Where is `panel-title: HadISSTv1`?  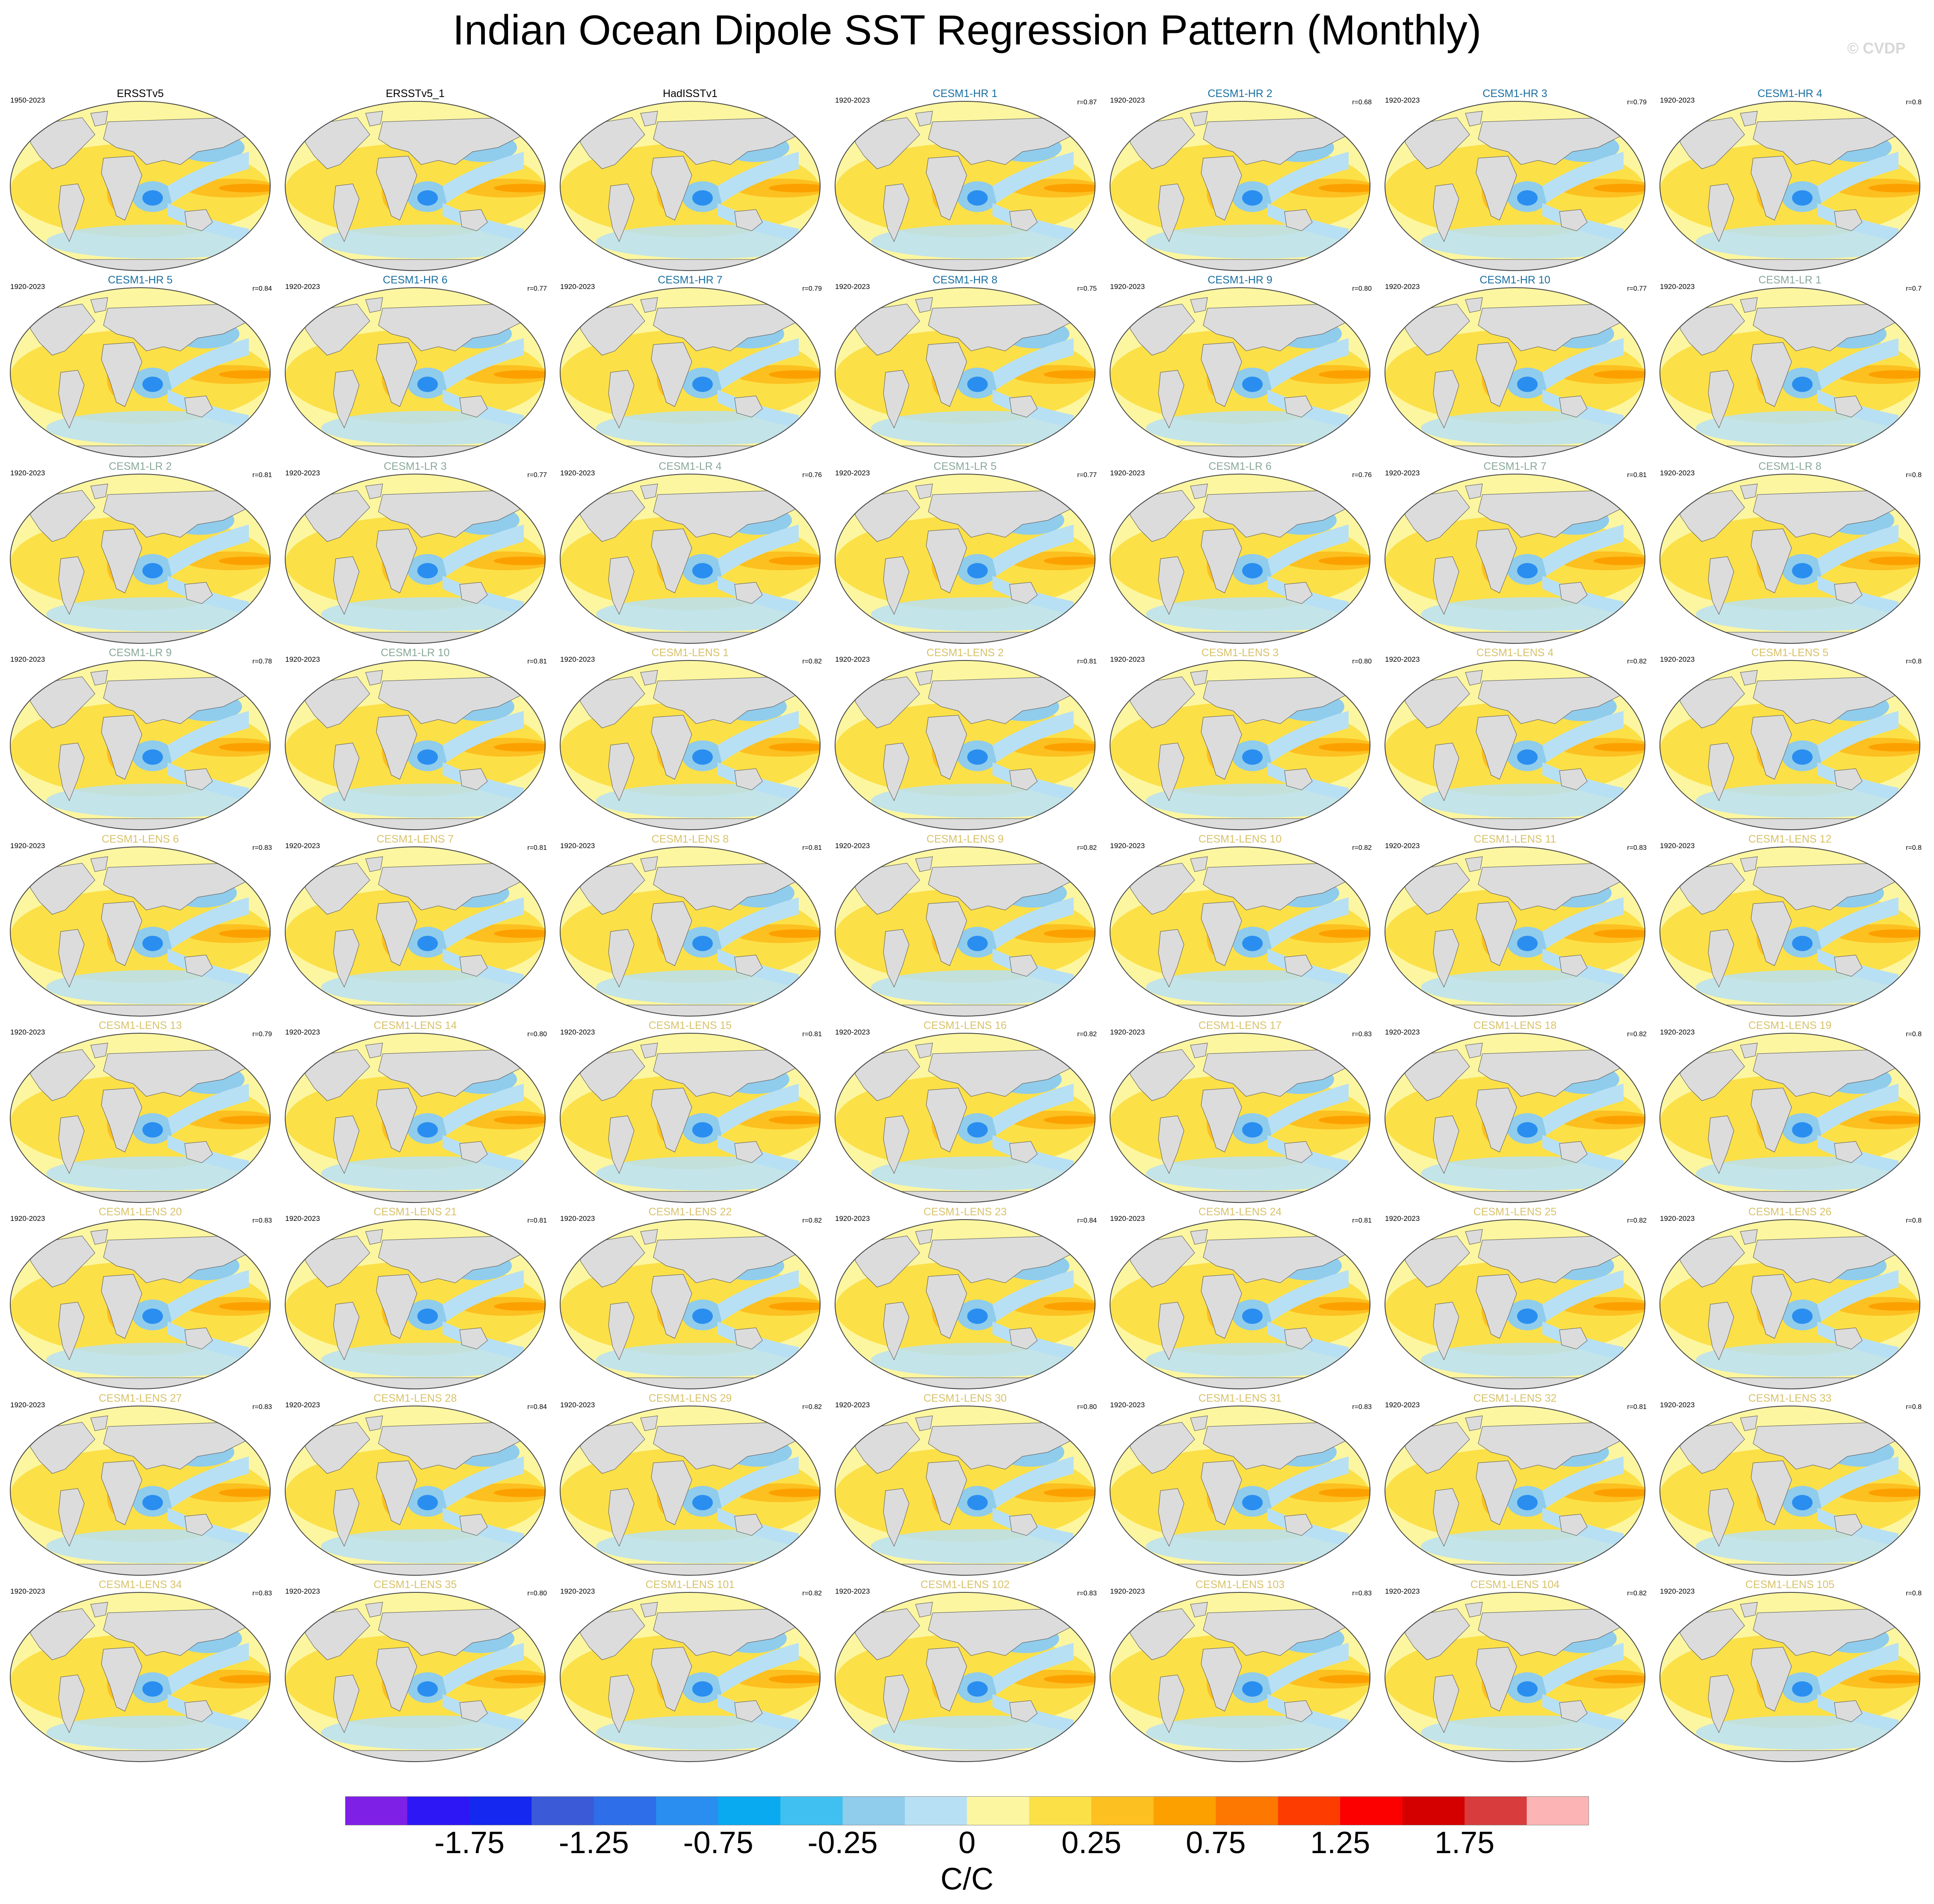
panel-title: HadISSTv1 is located at coordinates (690, 94).